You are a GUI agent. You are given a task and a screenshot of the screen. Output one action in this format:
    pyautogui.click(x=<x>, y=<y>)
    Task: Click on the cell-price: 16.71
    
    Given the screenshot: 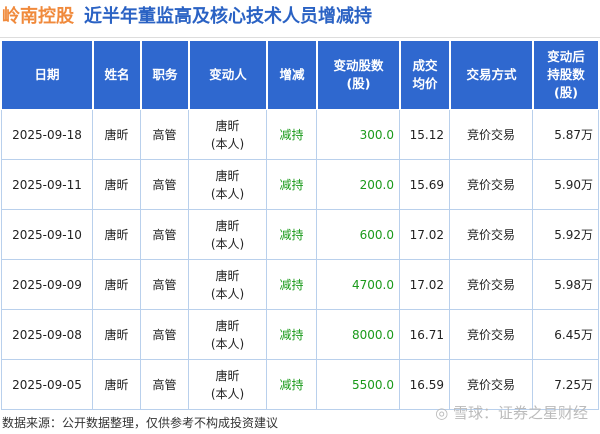 What is the action you would take?
    pyautogui.click(x=425, y=335)
    